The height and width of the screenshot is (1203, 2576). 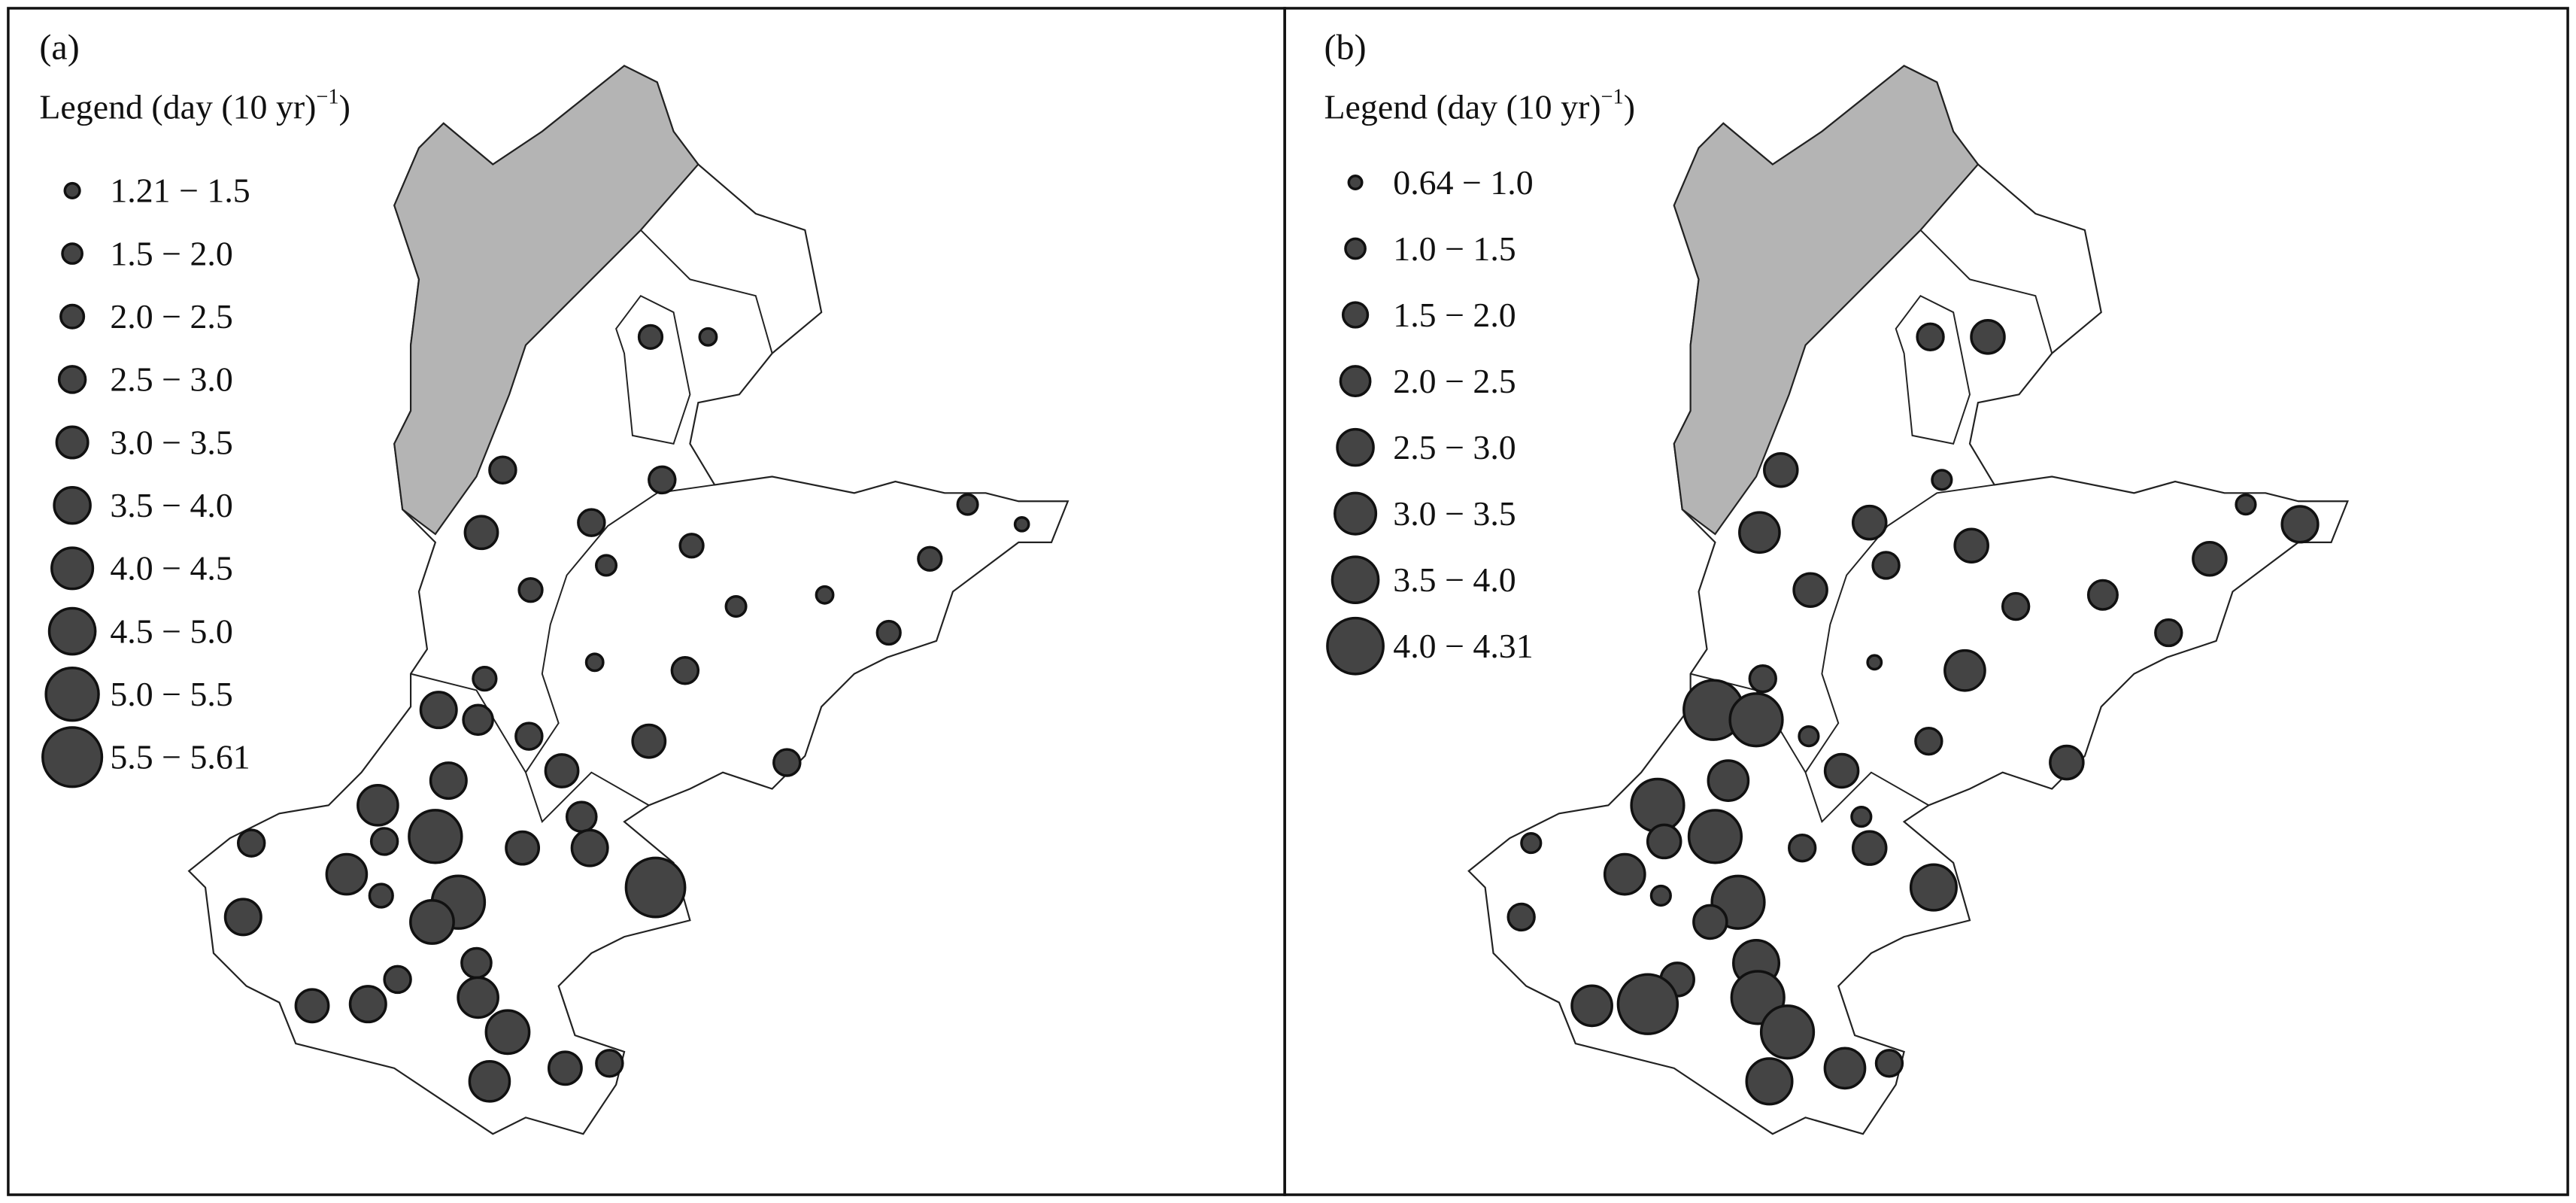 What do you see at coordinates (171, 694) in the screenshot?
I see `legend-entry: 5.0 − 5.5` at bounding box center [171, 694].